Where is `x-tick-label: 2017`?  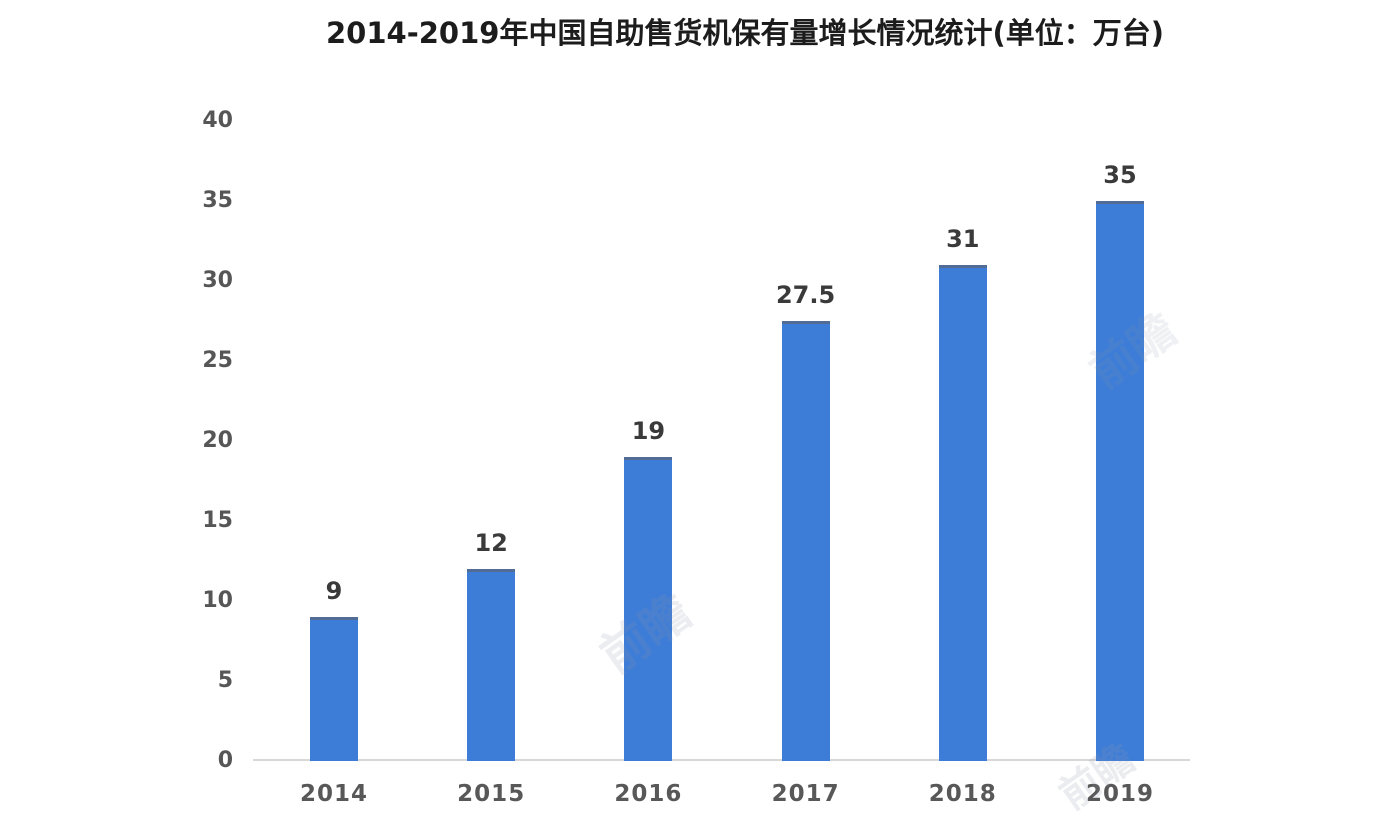
x-tick-label: 2017 is located at coordinates (805, 794).